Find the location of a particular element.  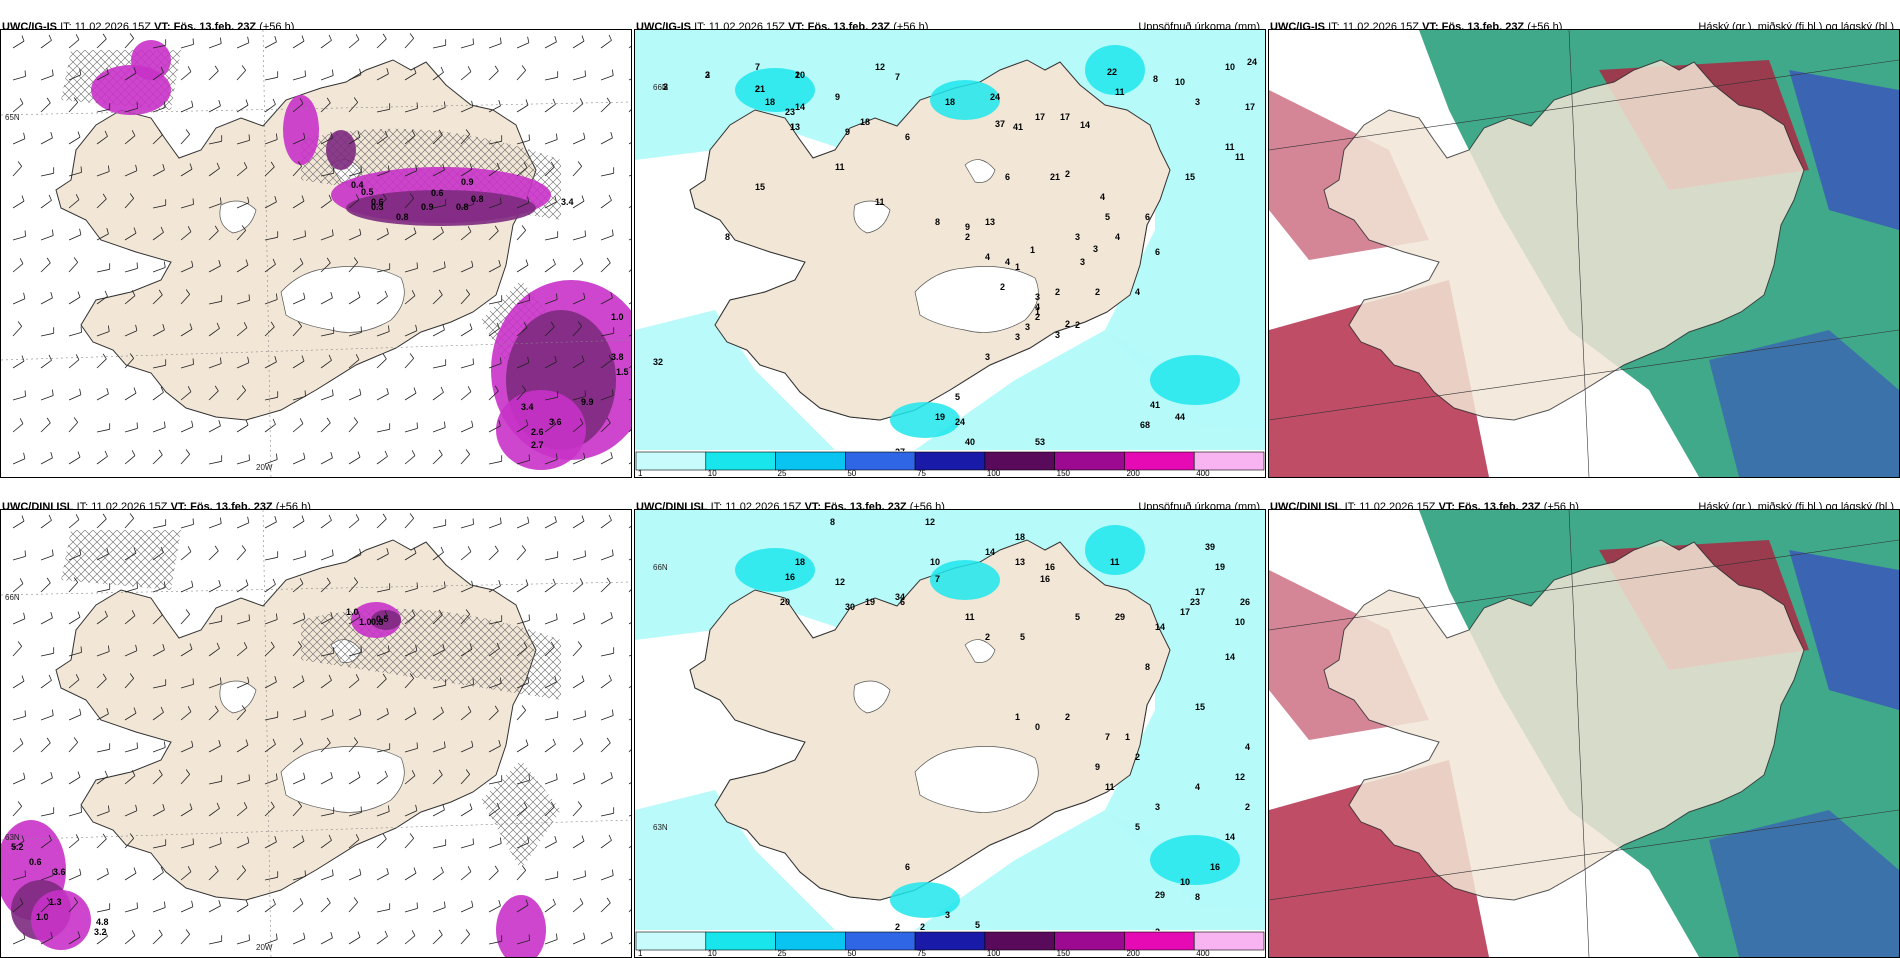

map-value-label: 40 is located at coordinates (970, 442).